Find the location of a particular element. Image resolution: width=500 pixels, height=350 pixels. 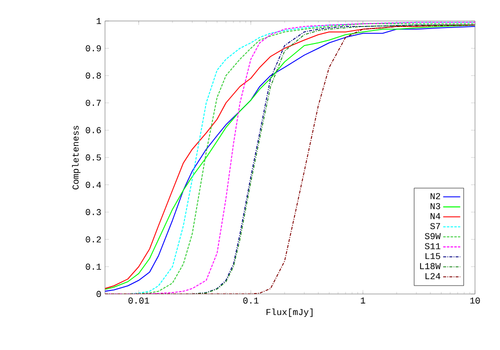

y-tick-label: 1 is located at coordinates (99, 21).